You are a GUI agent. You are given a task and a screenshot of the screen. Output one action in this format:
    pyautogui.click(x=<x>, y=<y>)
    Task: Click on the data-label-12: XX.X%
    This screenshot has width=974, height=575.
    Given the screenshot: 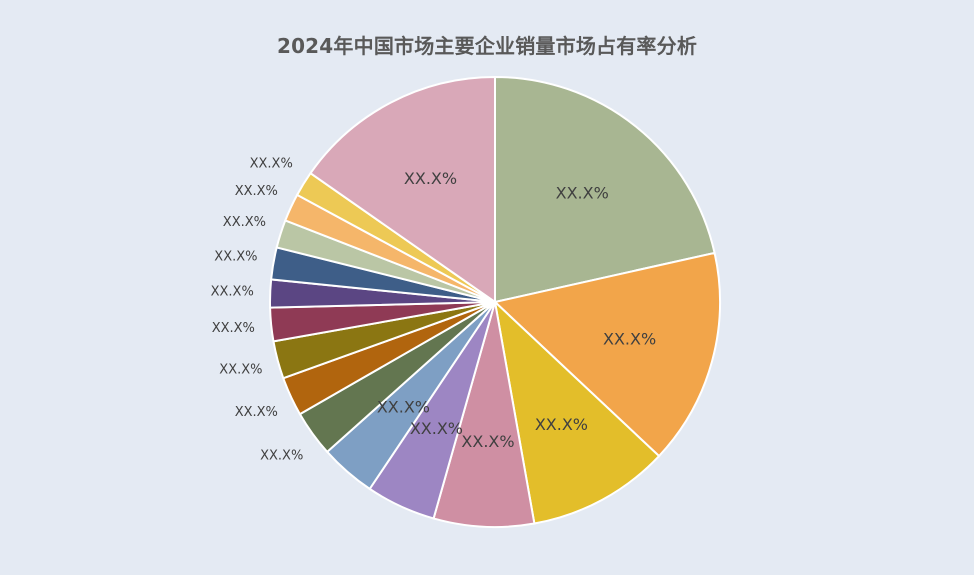 What is the action you would take?
    pyautogui.click(x=235, y=256)
    